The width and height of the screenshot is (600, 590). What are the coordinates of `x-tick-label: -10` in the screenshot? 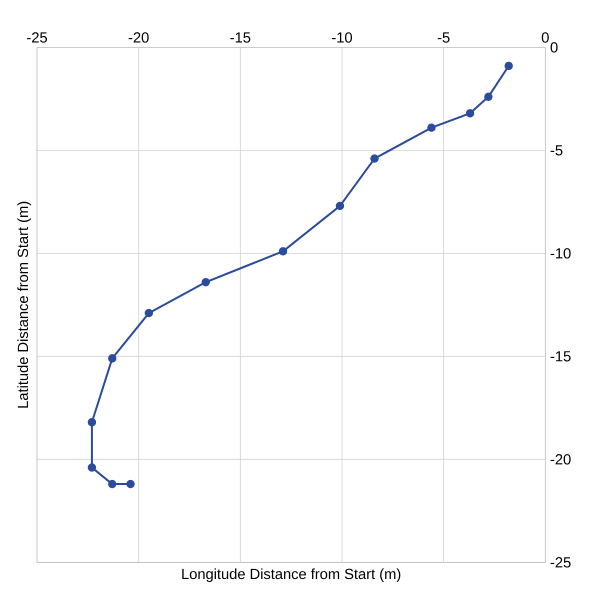 It's located at (342, 37).